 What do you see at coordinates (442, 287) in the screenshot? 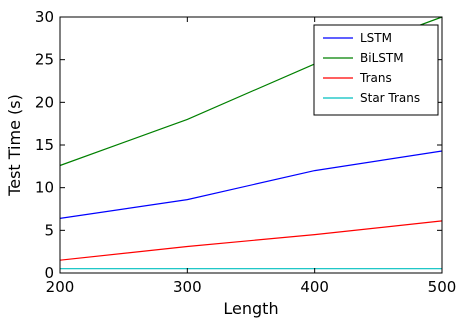
I see `x-tick-label: 500` at bounding box center [442, 287].